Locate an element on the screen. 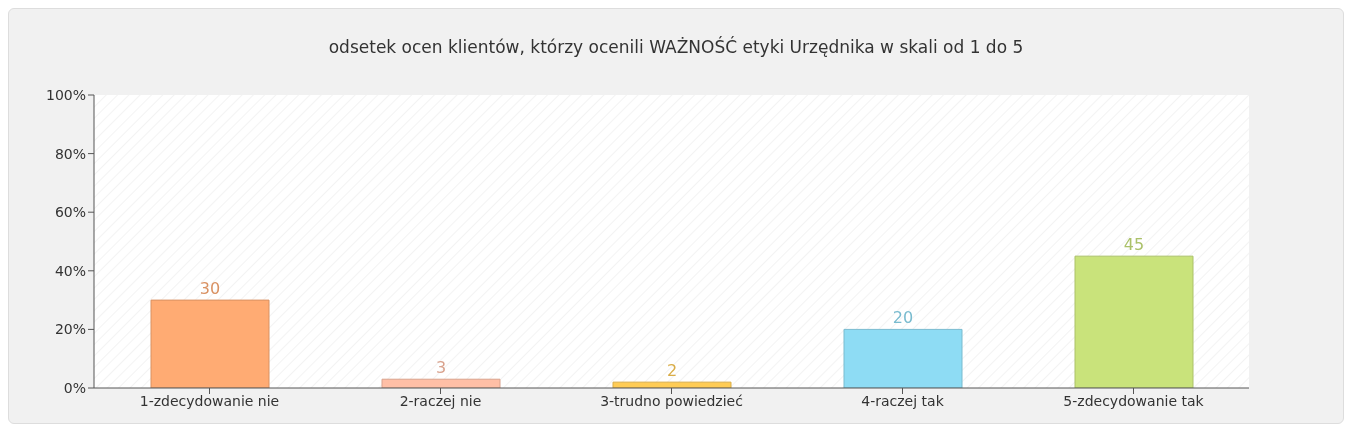 This screenshot has height=432, width=1352. data-label: 30 is located at coordinates (210, 289).